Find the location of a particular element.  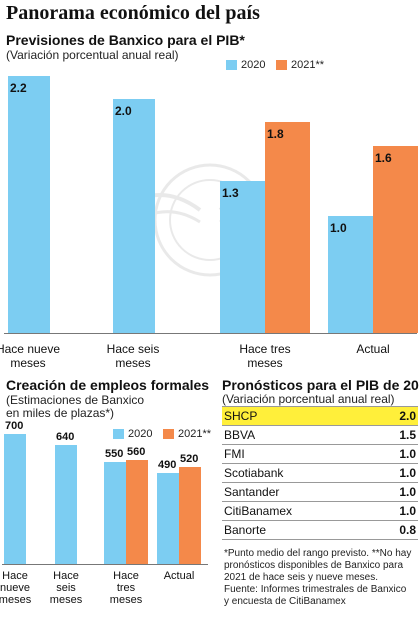

category-label-line: Hace seis is located at coordinates (133, 349).